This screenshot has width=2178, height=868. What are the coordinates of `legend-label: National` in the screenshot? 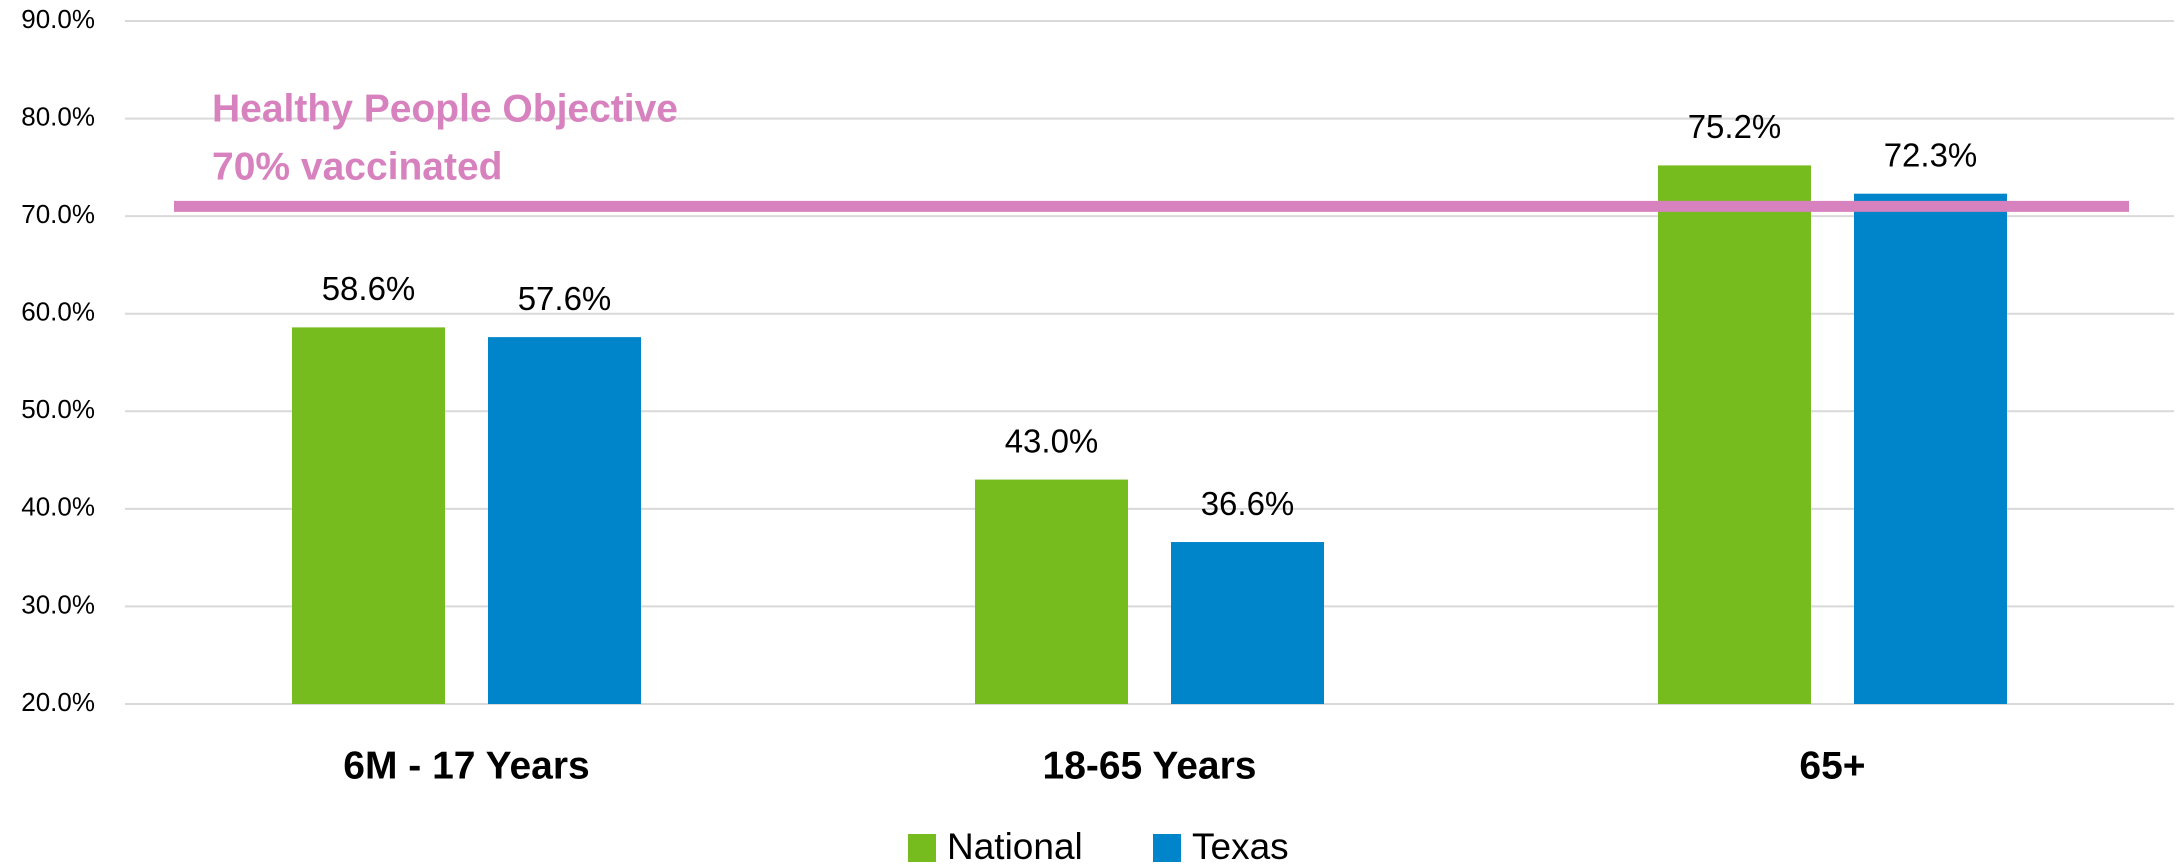 It's located at (1015, 846).